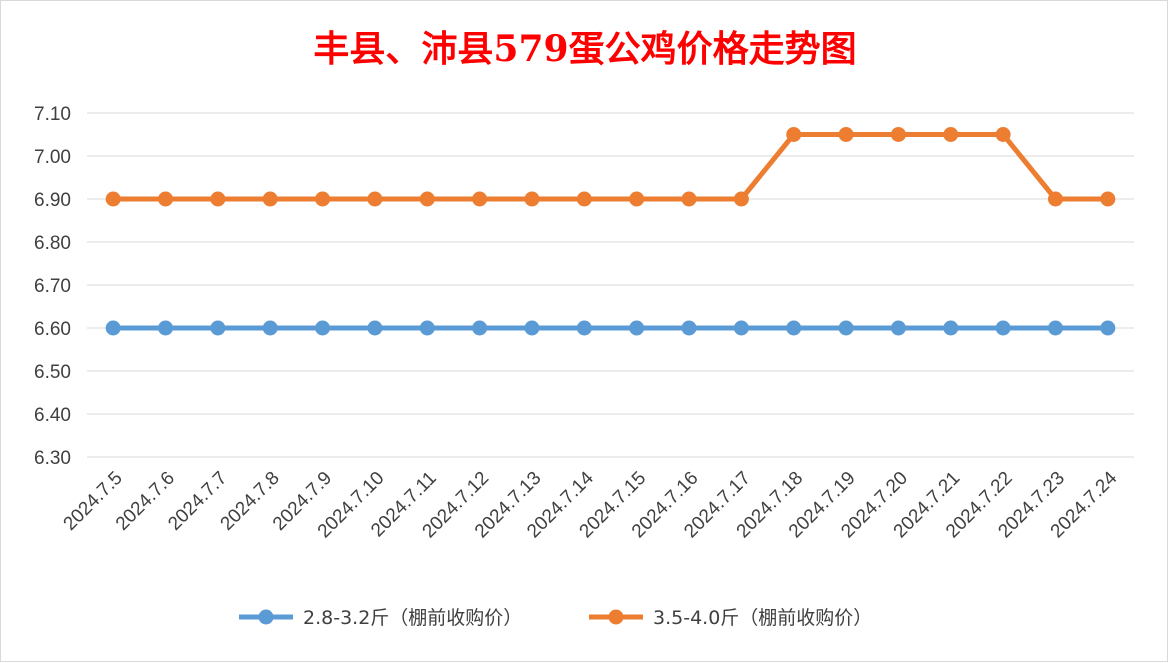 This screenshot has width=1168, height=663. I want to click on y-tick-label: 7.00, so click(52, 157).